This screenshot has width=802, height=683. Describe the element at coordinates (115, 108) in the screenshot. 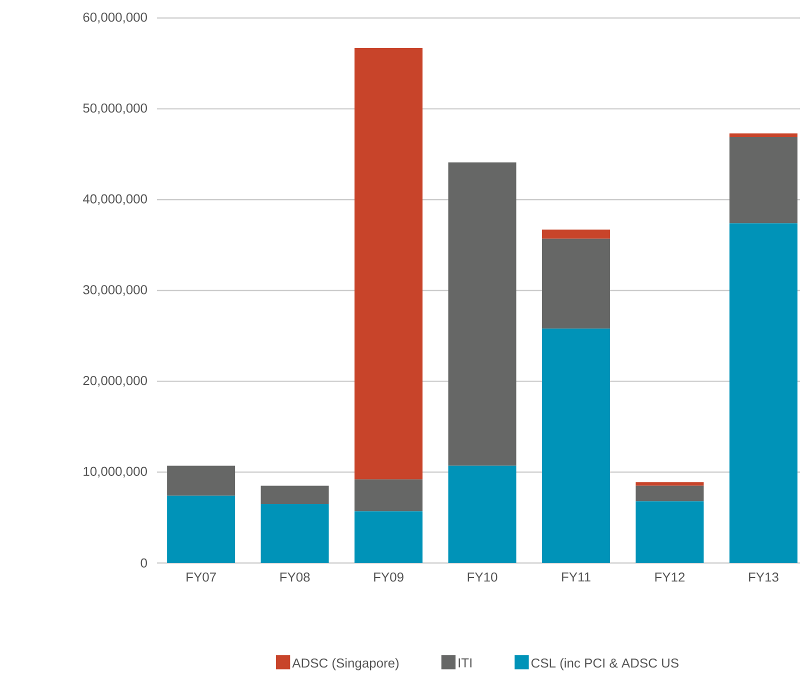

I see `y-tick-label: 50,000,000` at that location.